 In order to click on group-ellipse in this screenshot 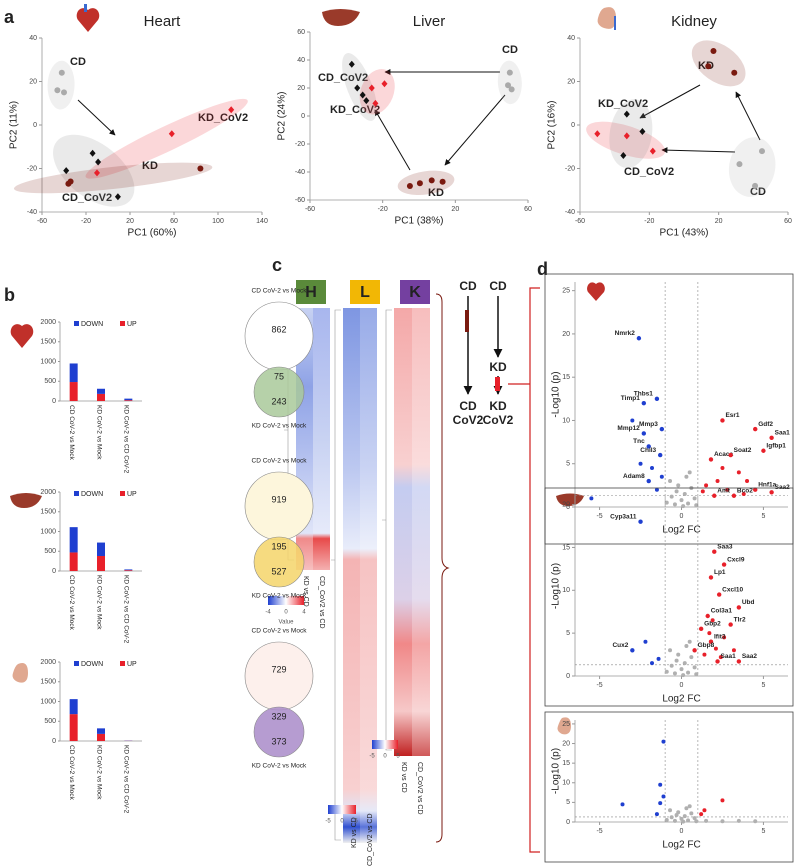, I will do `click(631, 134)`.